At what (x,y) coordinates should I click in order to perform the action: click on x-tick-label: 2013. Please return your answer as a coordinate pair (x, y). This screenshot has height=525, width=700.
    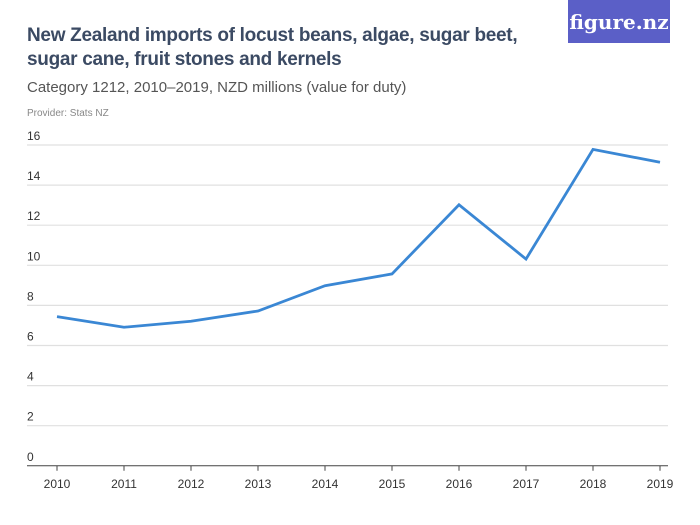
    Looking at the image, I should click on (258, 484).